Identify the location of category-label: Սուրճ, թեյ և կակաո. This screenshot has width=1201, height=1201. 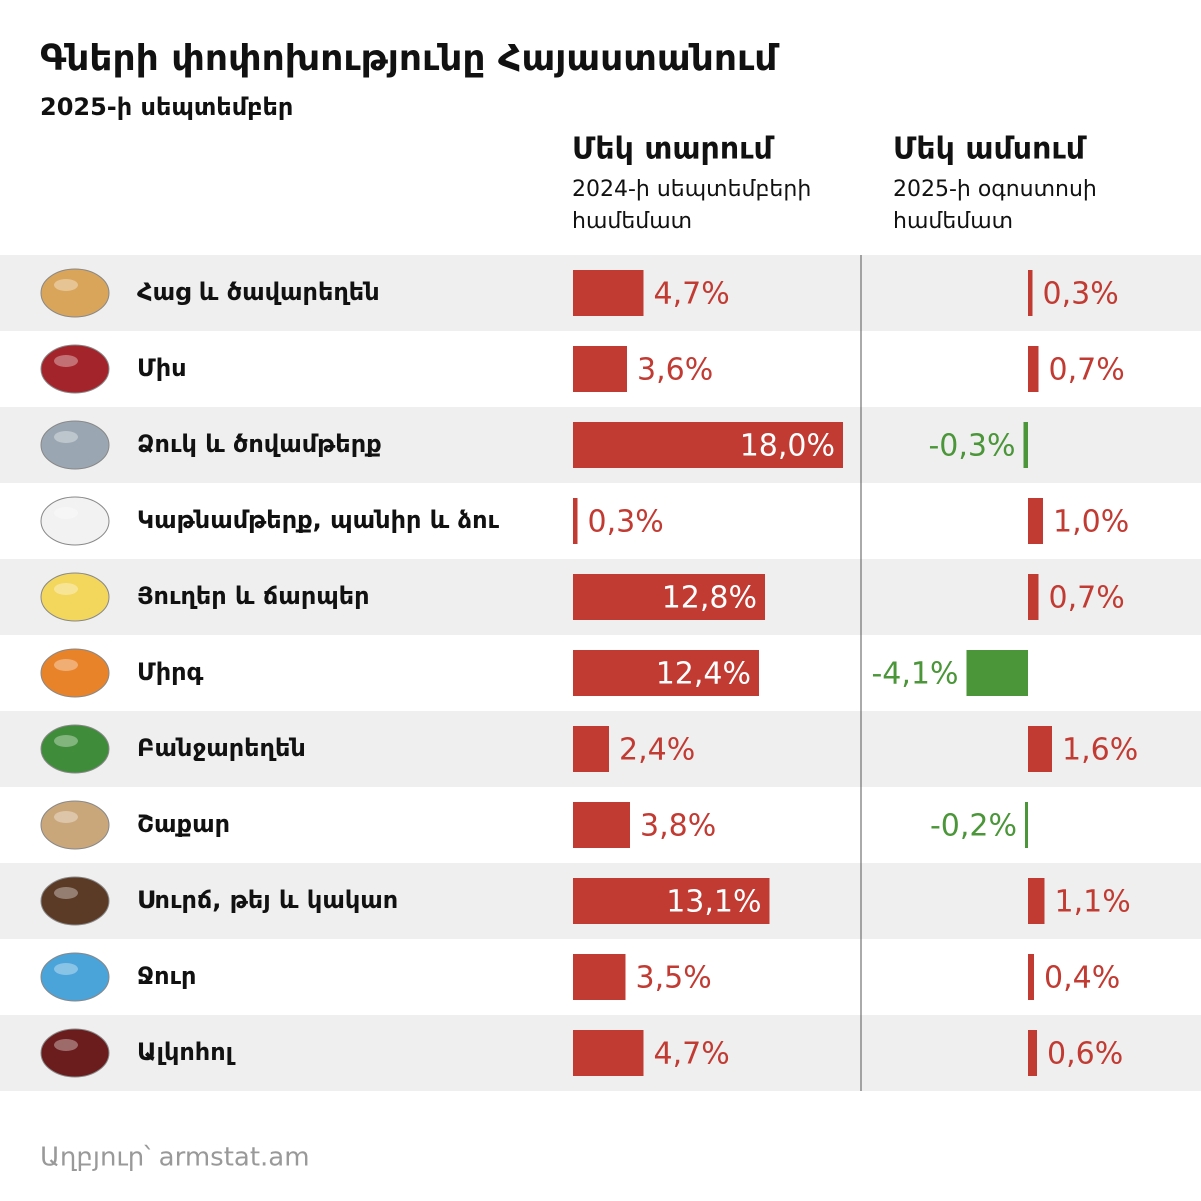
(267, 900).